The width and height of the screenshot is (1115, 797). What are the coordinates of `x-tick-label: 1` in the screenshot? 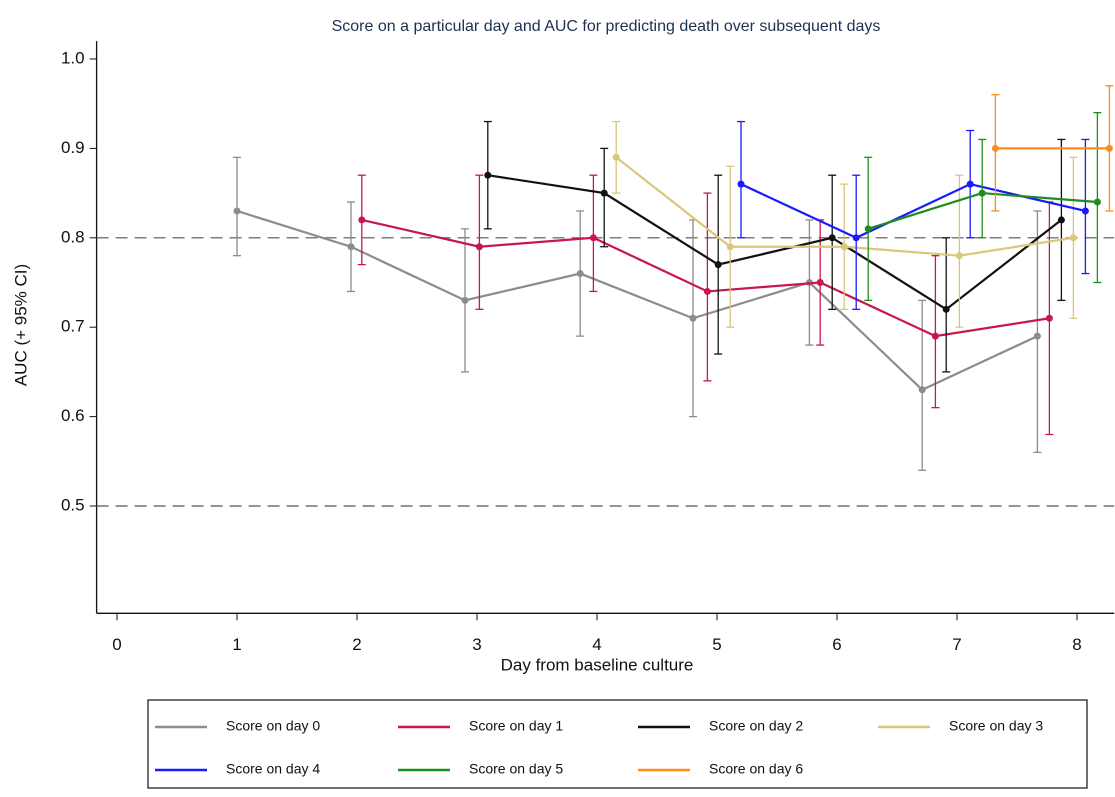 It's located at (236, 644).